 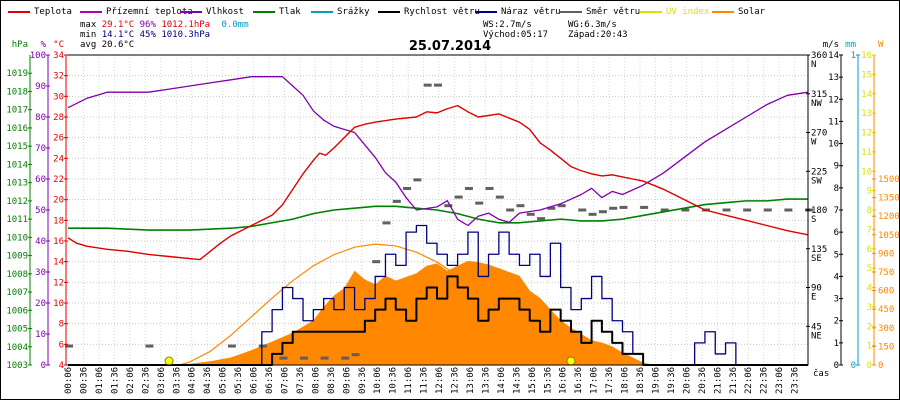 I want to click on x-tick-label-14: 07:06, so click(x=285, y=380).